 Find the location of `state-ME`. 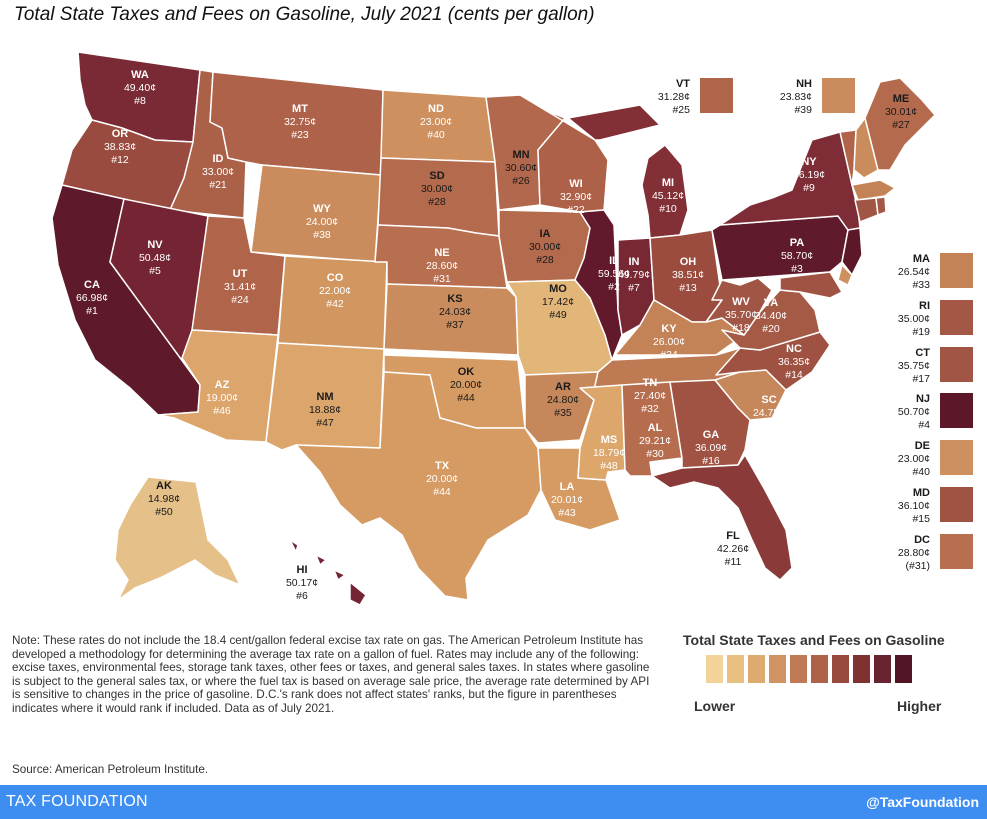

state-ME is located at coordinates (900, 124).